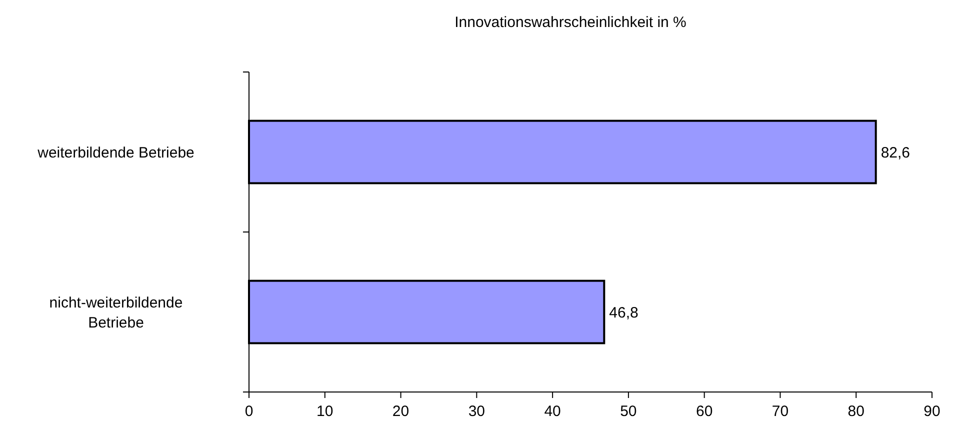 The image size is (965, 432). Describe the element at coordinates (570, 22) in the screenshot. I see `chart-title: Innovationswahrscheinlichkeit in %` at that location.